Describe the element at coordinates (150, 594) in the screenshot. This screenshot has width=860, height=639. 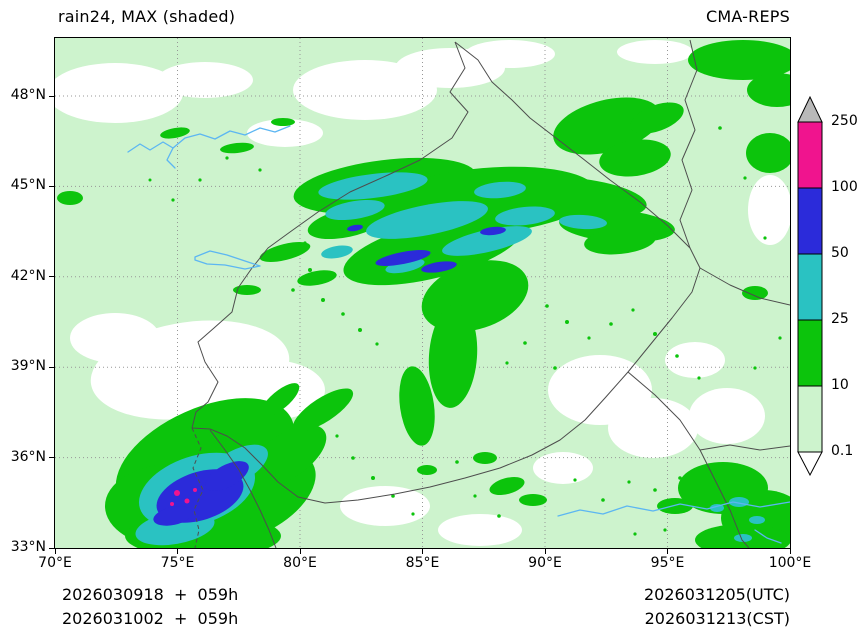
I see `init-time-utc-label: 2026030918 + 059h` at that location.